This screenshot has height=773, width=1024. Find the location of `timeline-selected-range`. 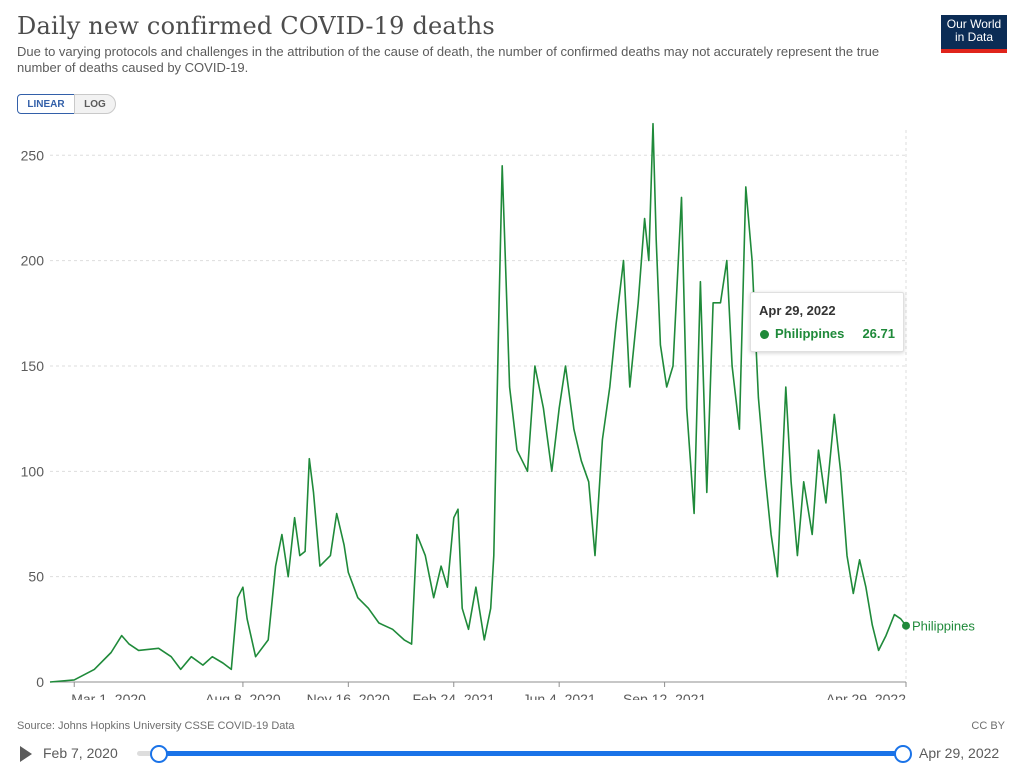

timeline-selected-range is located at coordinates (530, 753).